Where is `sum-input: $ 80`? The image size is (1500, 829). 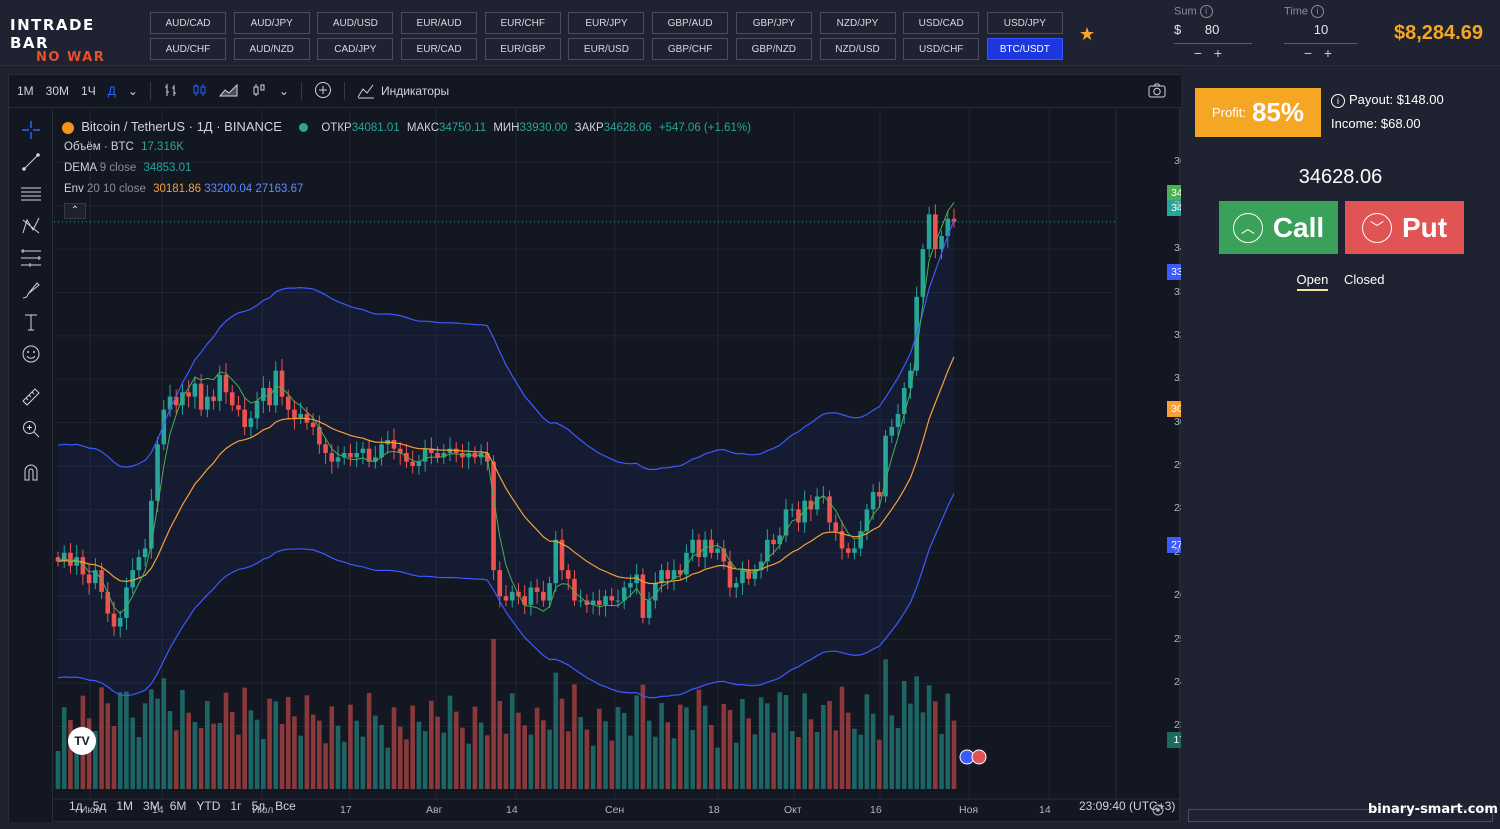 sum-input: $ 80 is located at coordinates (1213, 33).